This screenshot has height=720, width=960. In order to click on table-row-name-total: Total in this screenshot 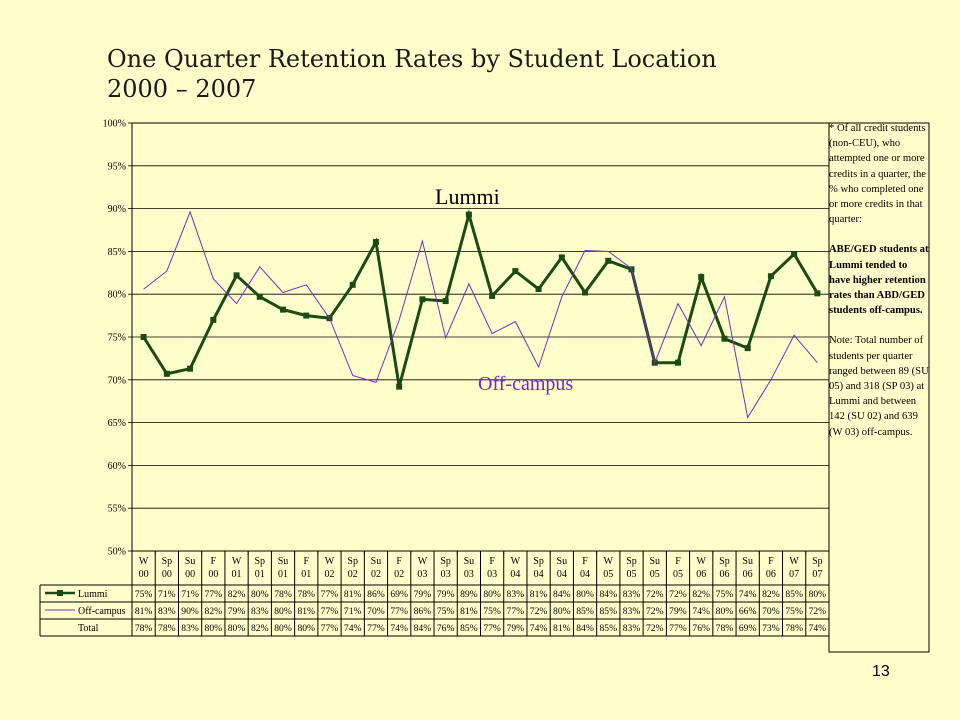, I will do `click(88, 628)`.